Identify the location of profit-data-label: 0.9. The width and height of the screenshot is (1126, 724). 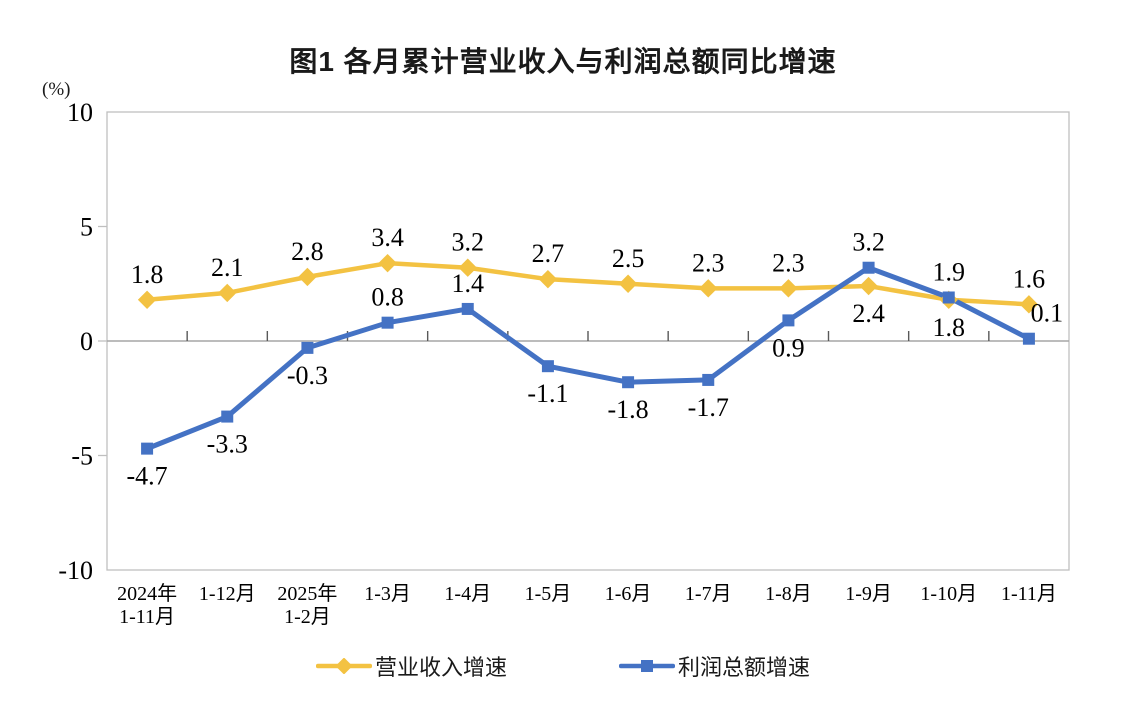
(788, 347).